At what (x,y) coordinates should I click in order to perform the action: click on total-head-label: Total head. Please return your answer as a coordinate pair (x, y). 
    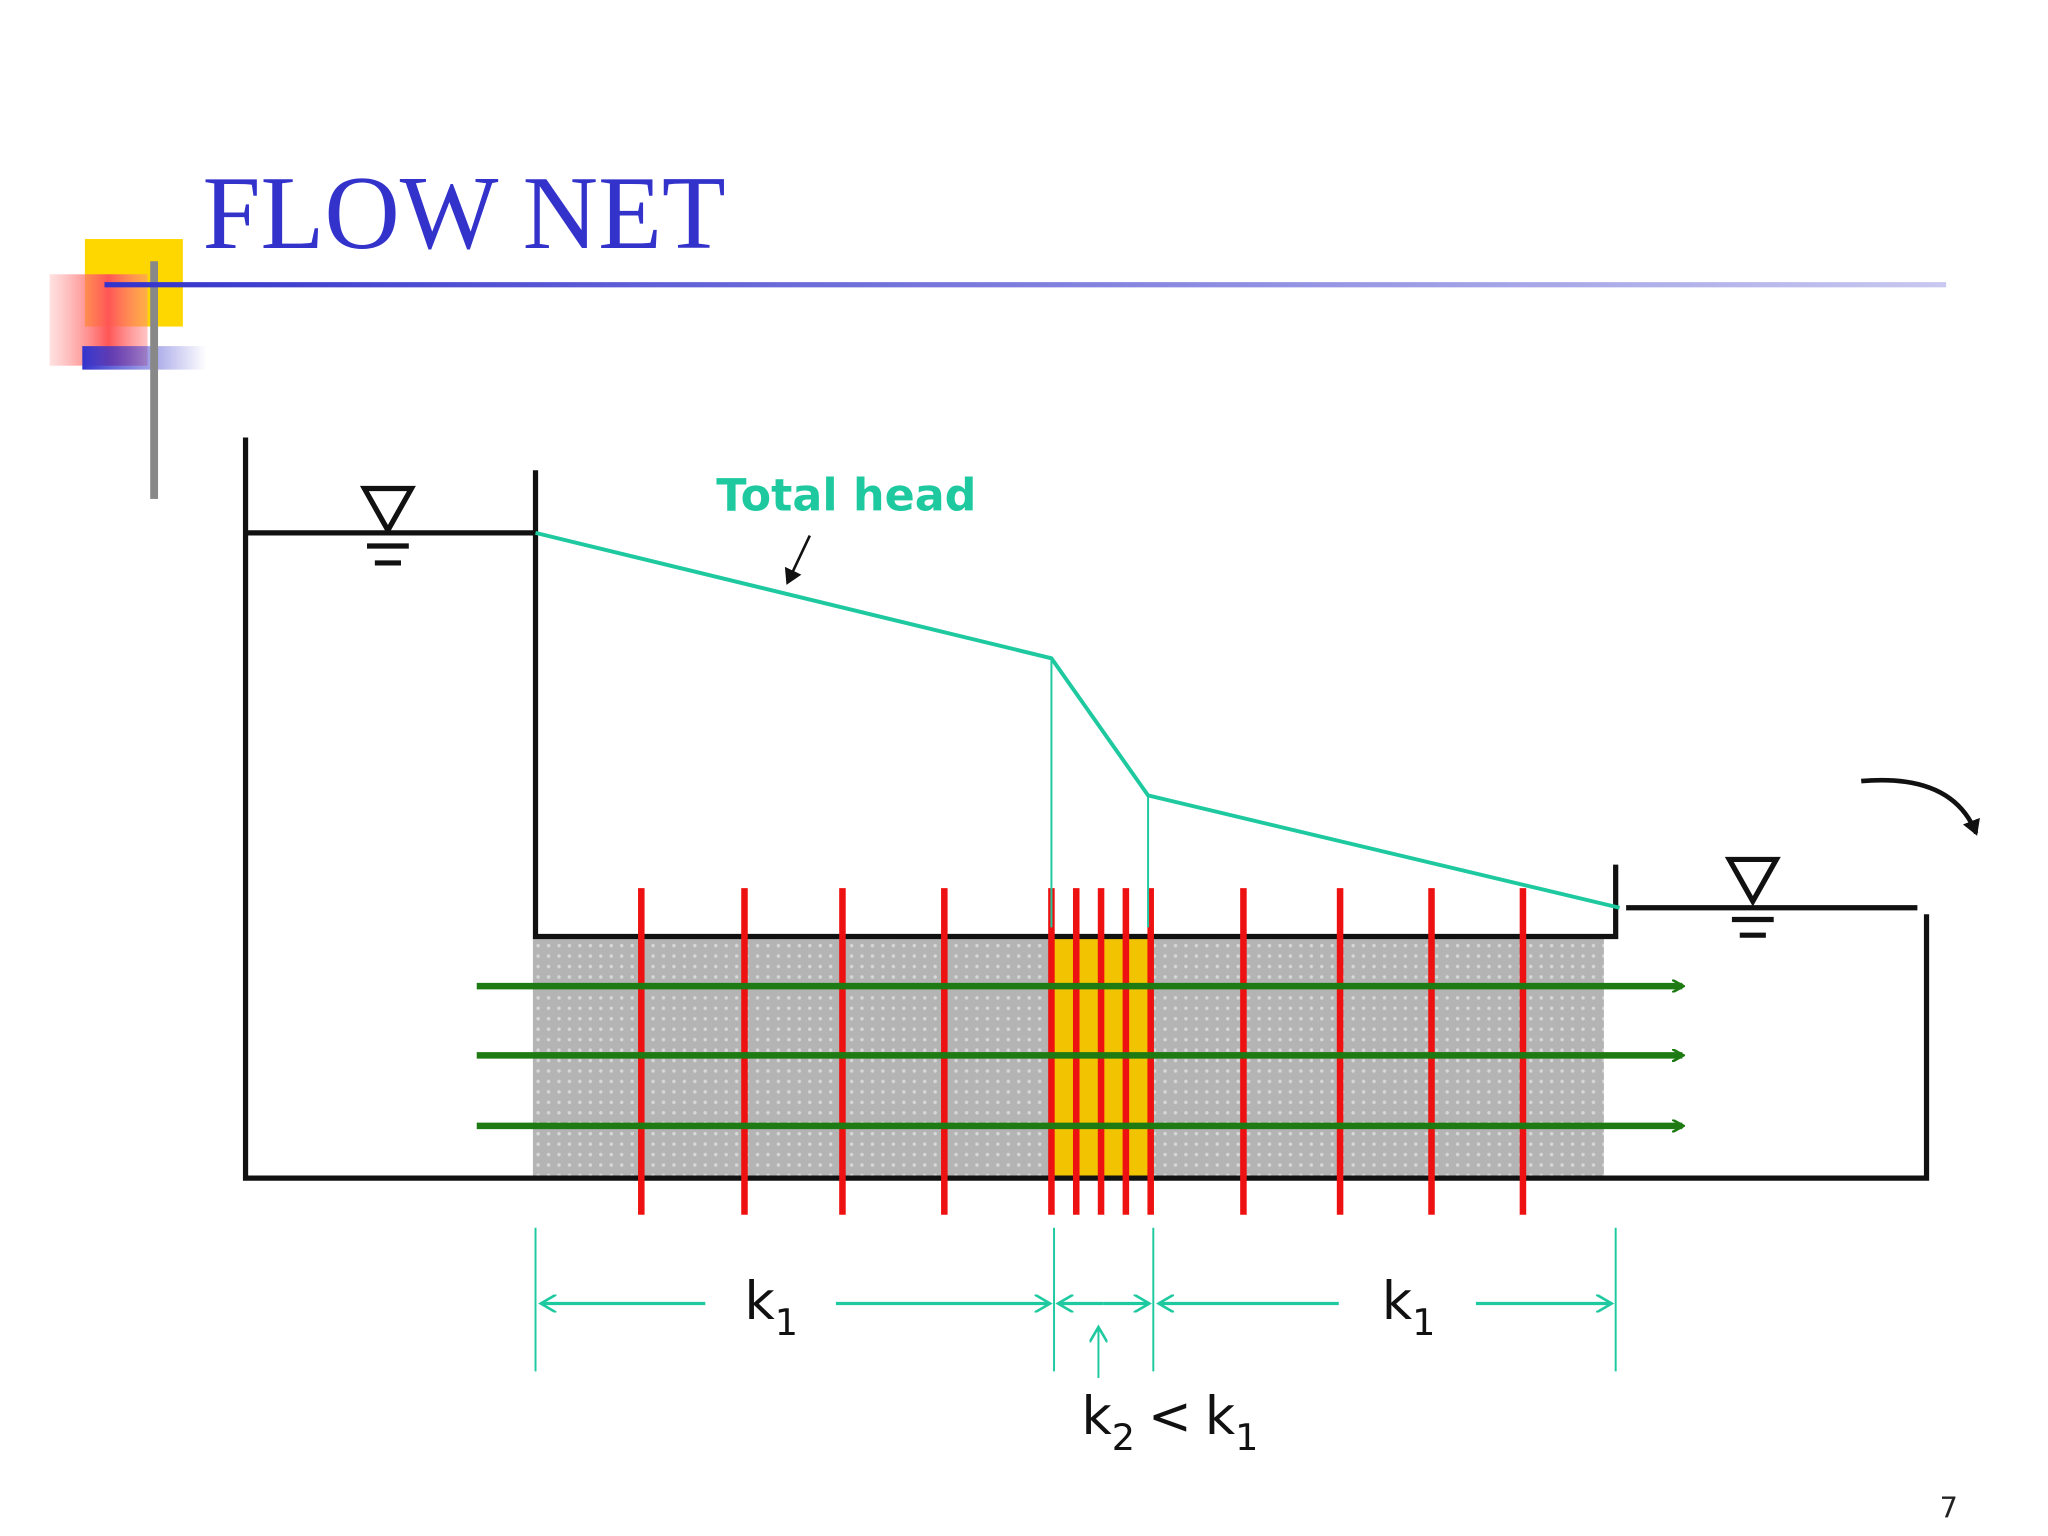
    Looking at the image, I should click on (846, 496).